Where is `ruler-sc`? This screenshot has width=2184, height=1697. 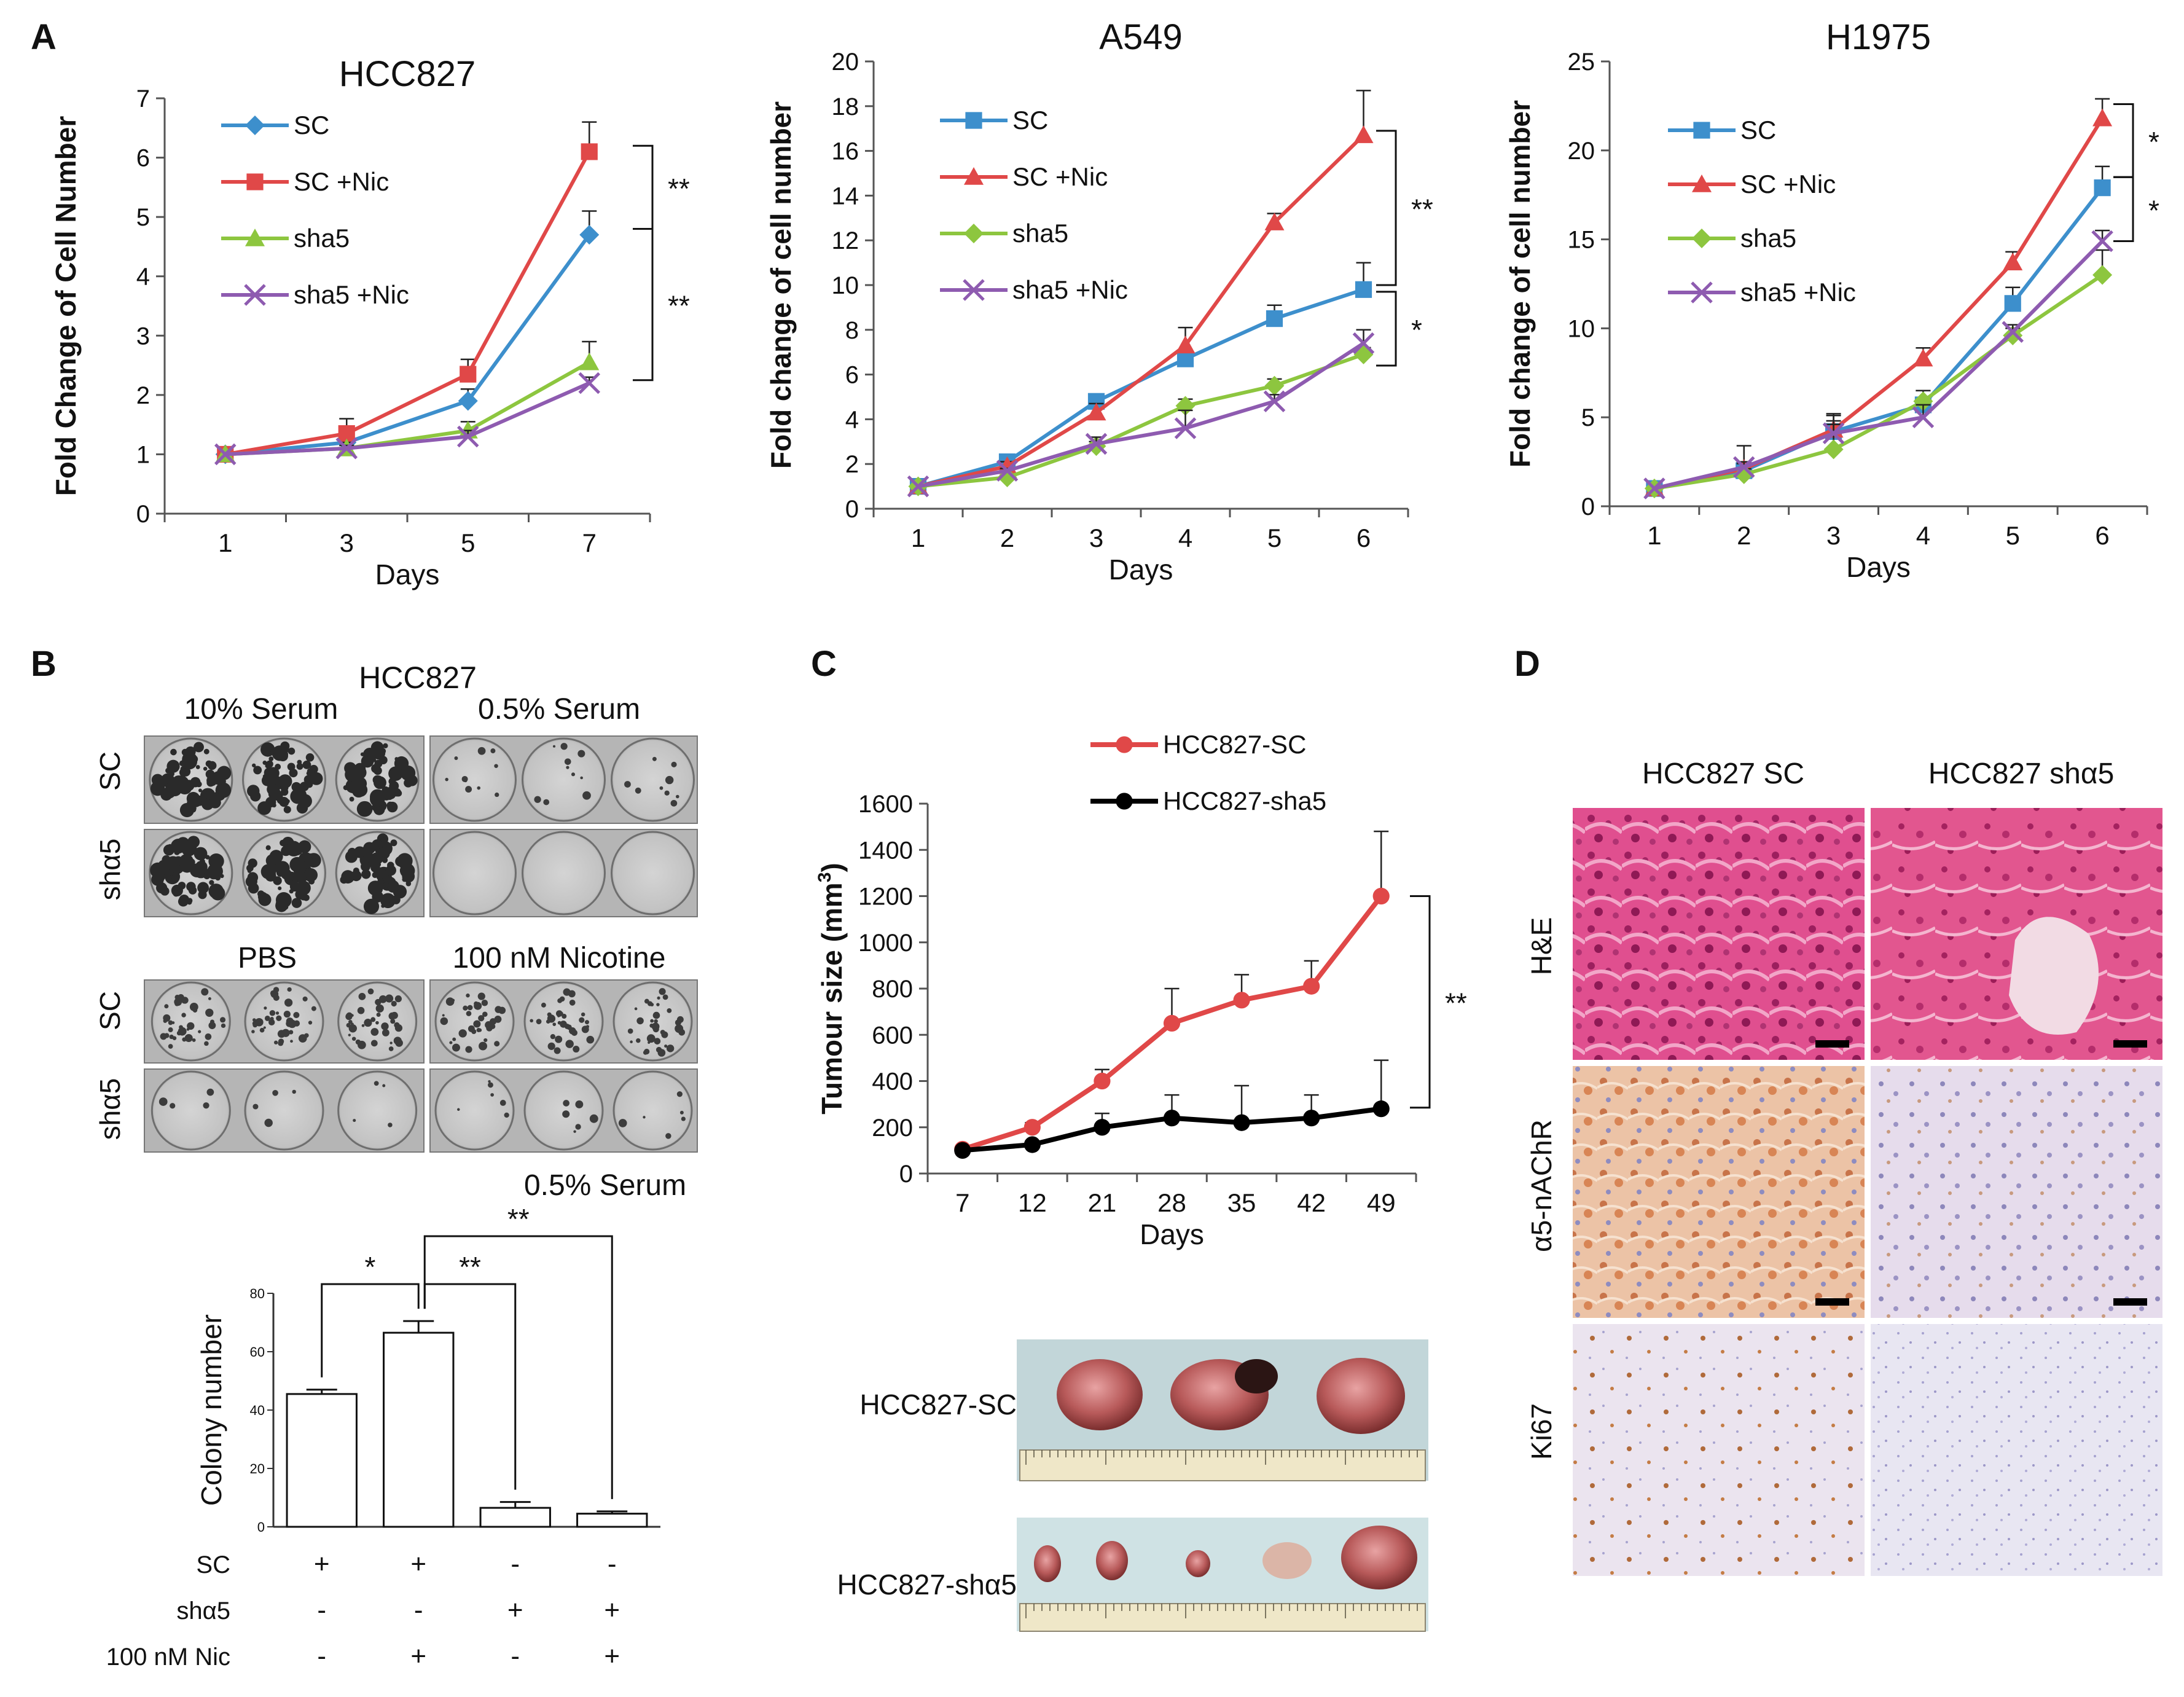 ruler-sc is located at coordinates (1222, 1465).